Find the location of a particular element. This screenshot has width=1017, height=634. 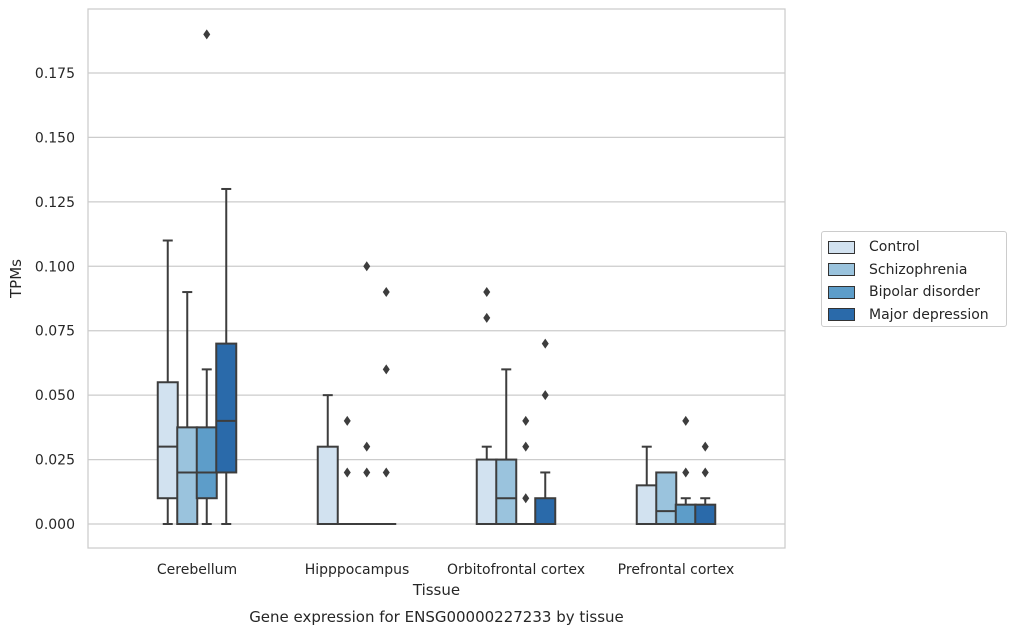

x-tick-label: Cerebellum is located at coordinates (197, 570).